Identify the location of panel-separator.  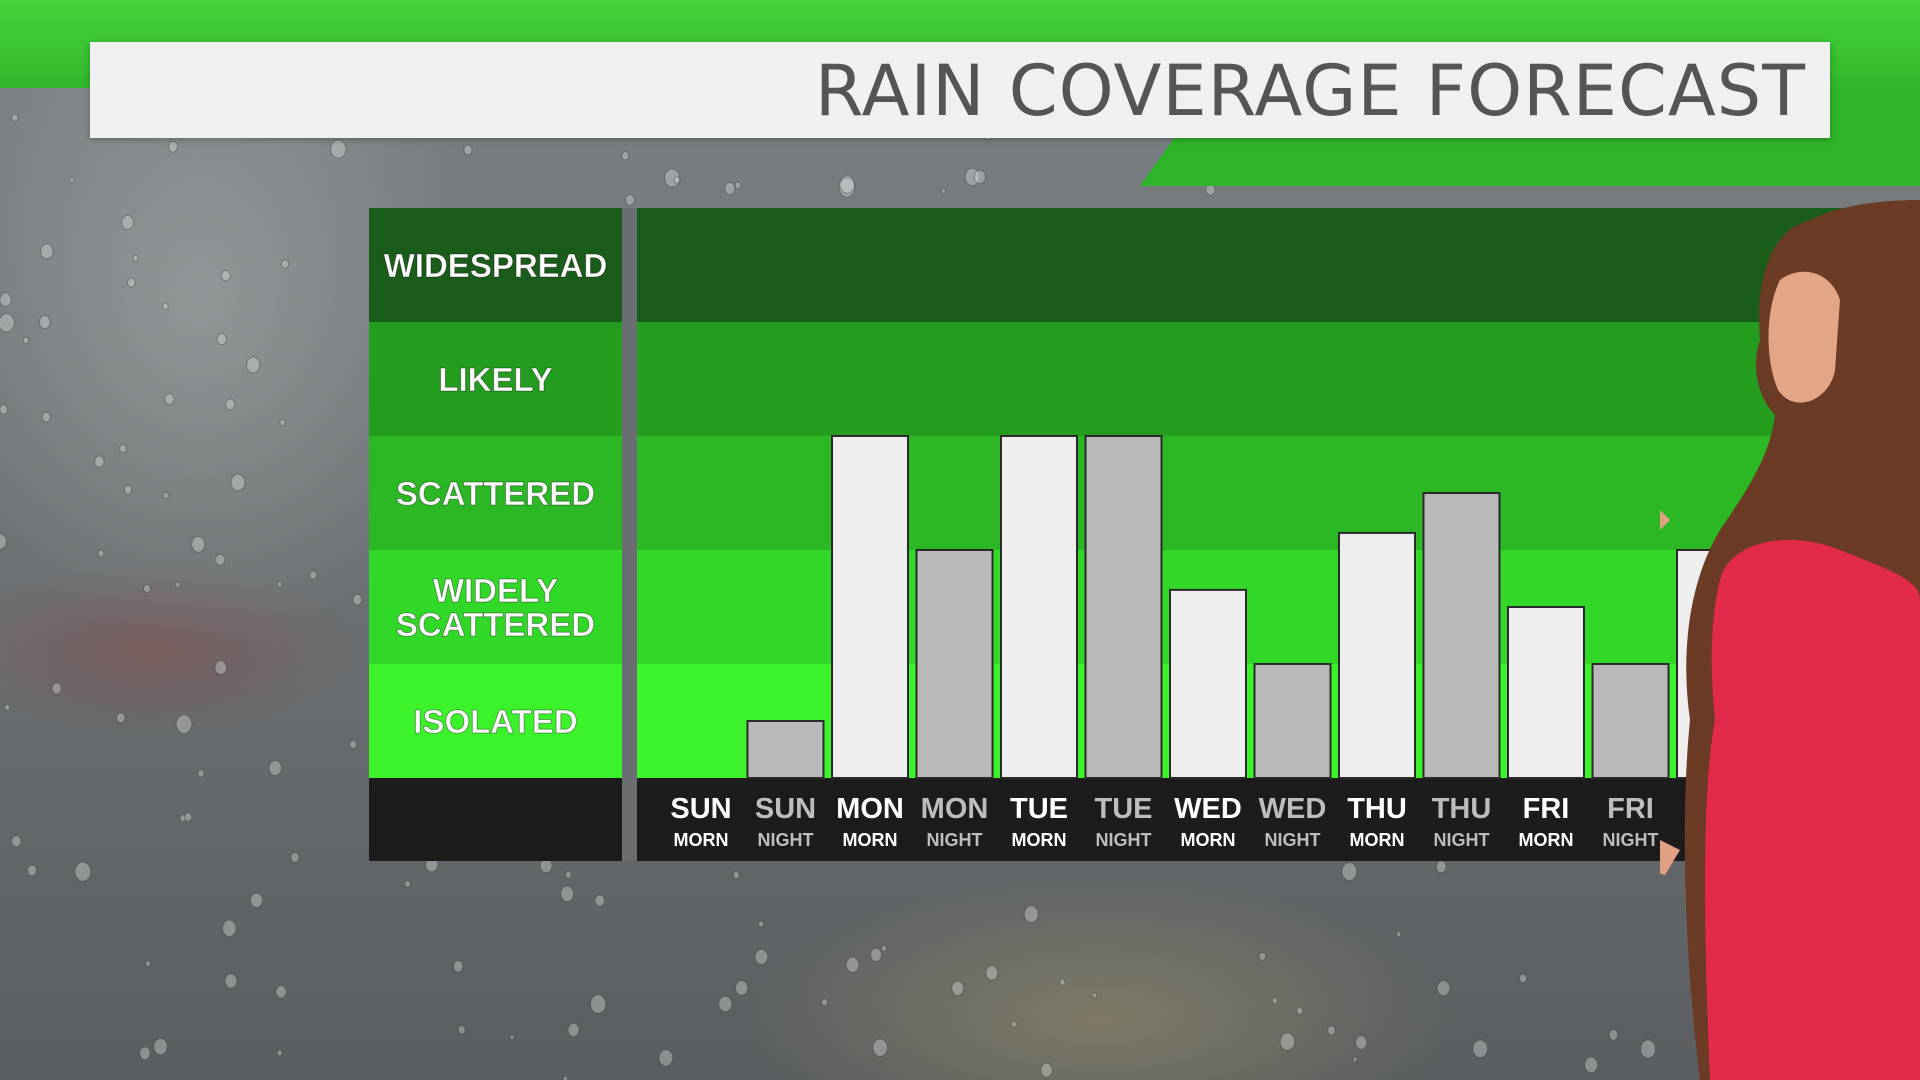
(629, 534).